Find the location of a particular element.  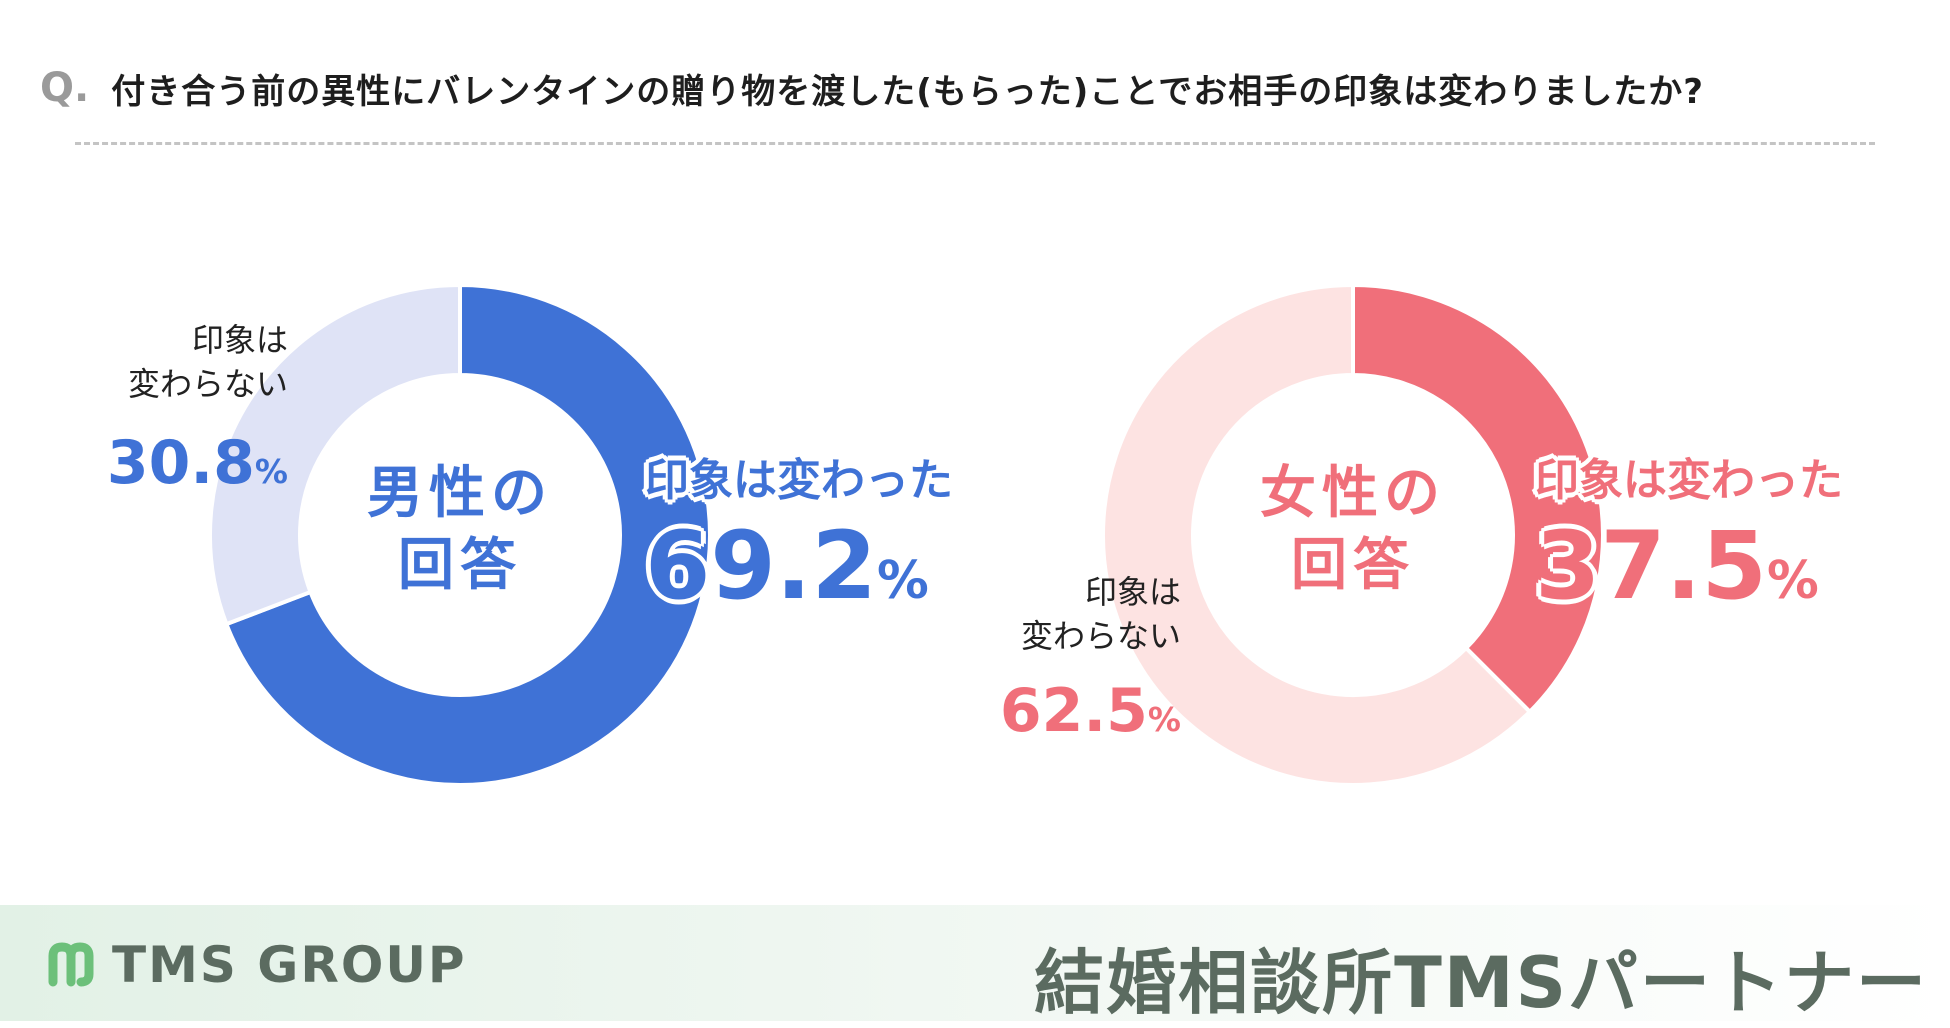

male-unchanged-value: 30.8% is located at coordinates (197, 463).